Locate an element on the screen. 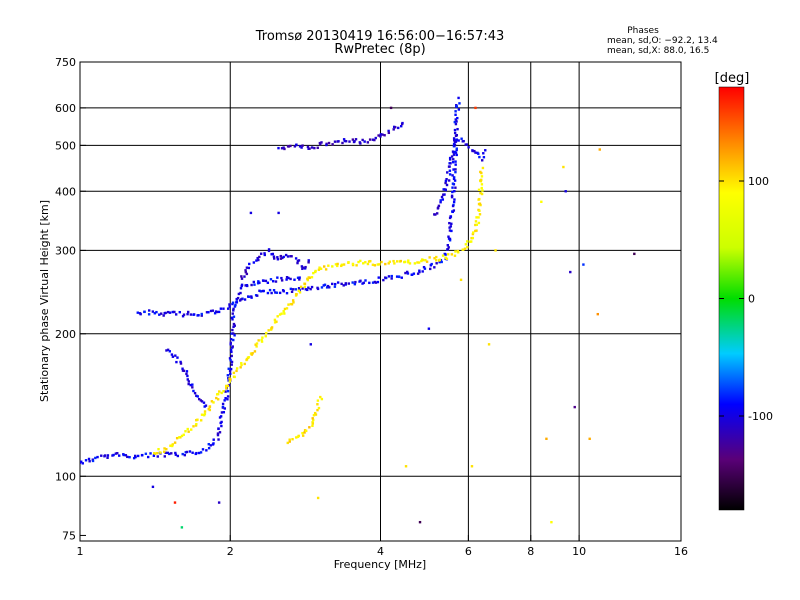  colorbar-ticks: 100 0 -100 is located at coordinates (746, 299).